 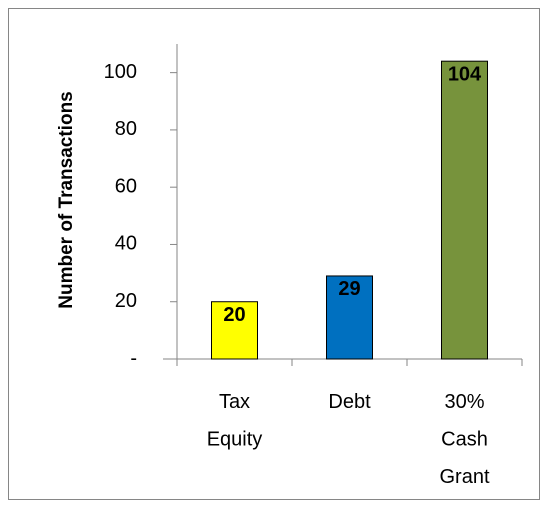 I want to click on x-tick-label: Debt, so click(x=349, y=402).